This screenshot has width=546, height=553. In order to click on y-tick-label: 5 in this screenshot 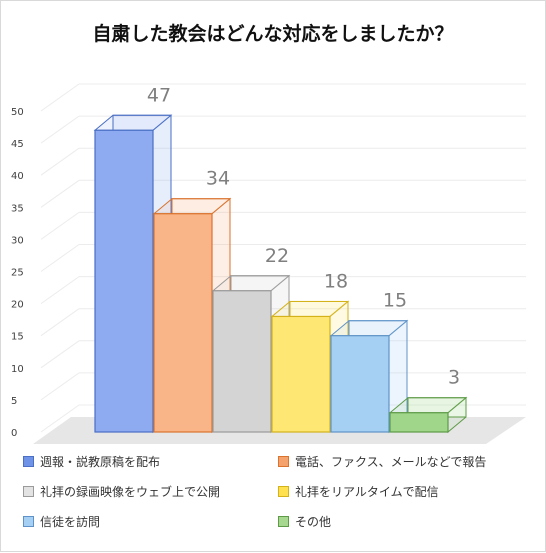, I will do `click(14, 401)`.